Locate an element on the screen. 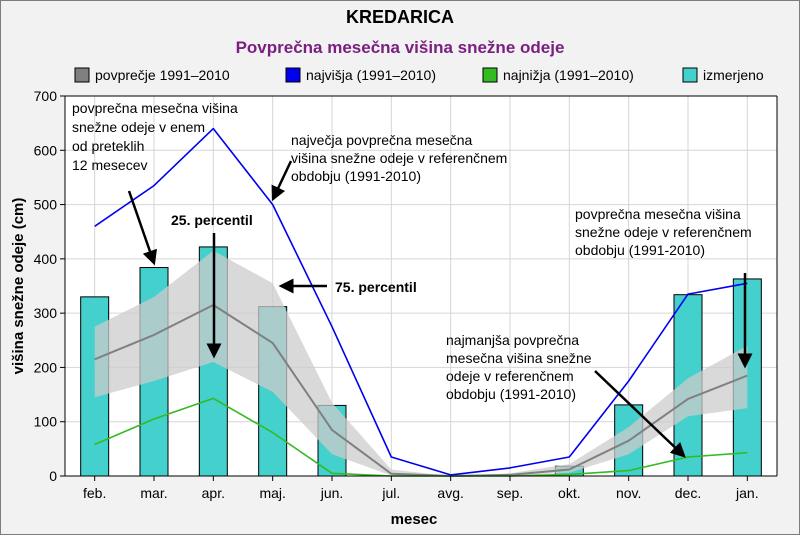 This screenshot has height=539, width=800. annotation-a2: obdobju (1991-2010) is located at coordinates (356, 176).